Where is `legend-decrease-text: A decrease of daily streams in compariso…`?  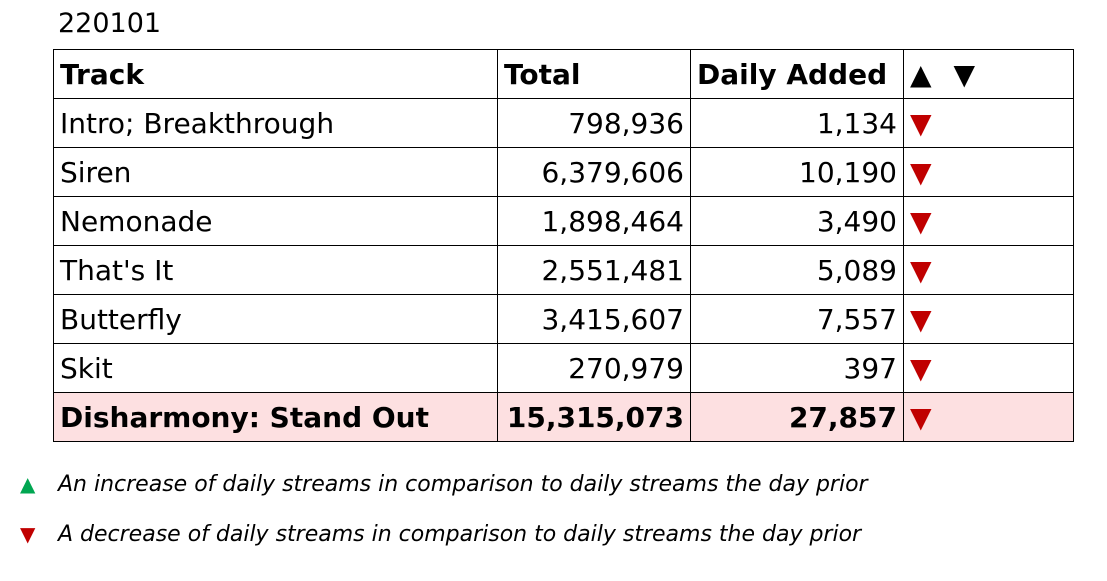 legend-decrease-text: A decrease of daily streams in compariso… is located at coordinates (460, 534).